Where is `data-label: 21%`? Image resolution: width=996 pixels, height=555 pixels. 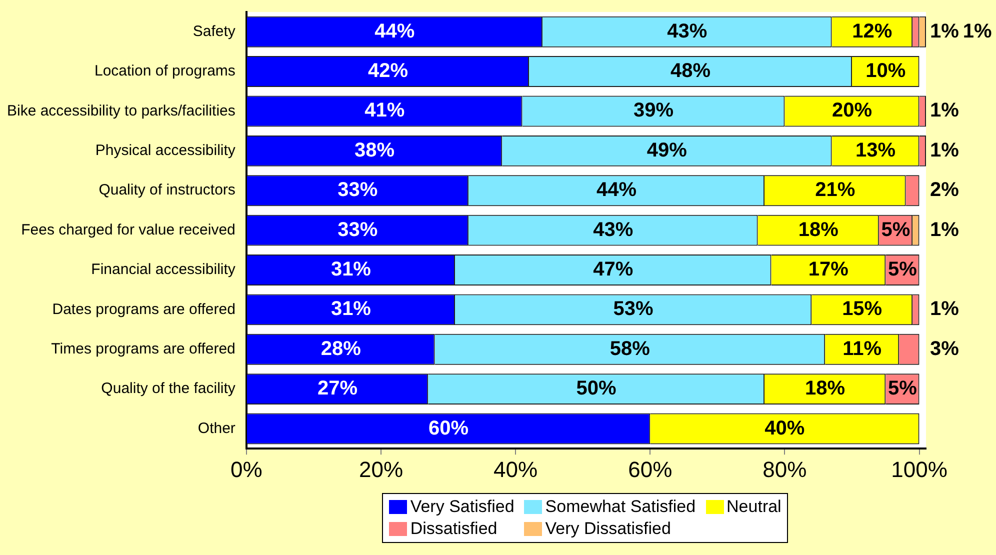
data-label: 21% is located at coordinates (835, 190).